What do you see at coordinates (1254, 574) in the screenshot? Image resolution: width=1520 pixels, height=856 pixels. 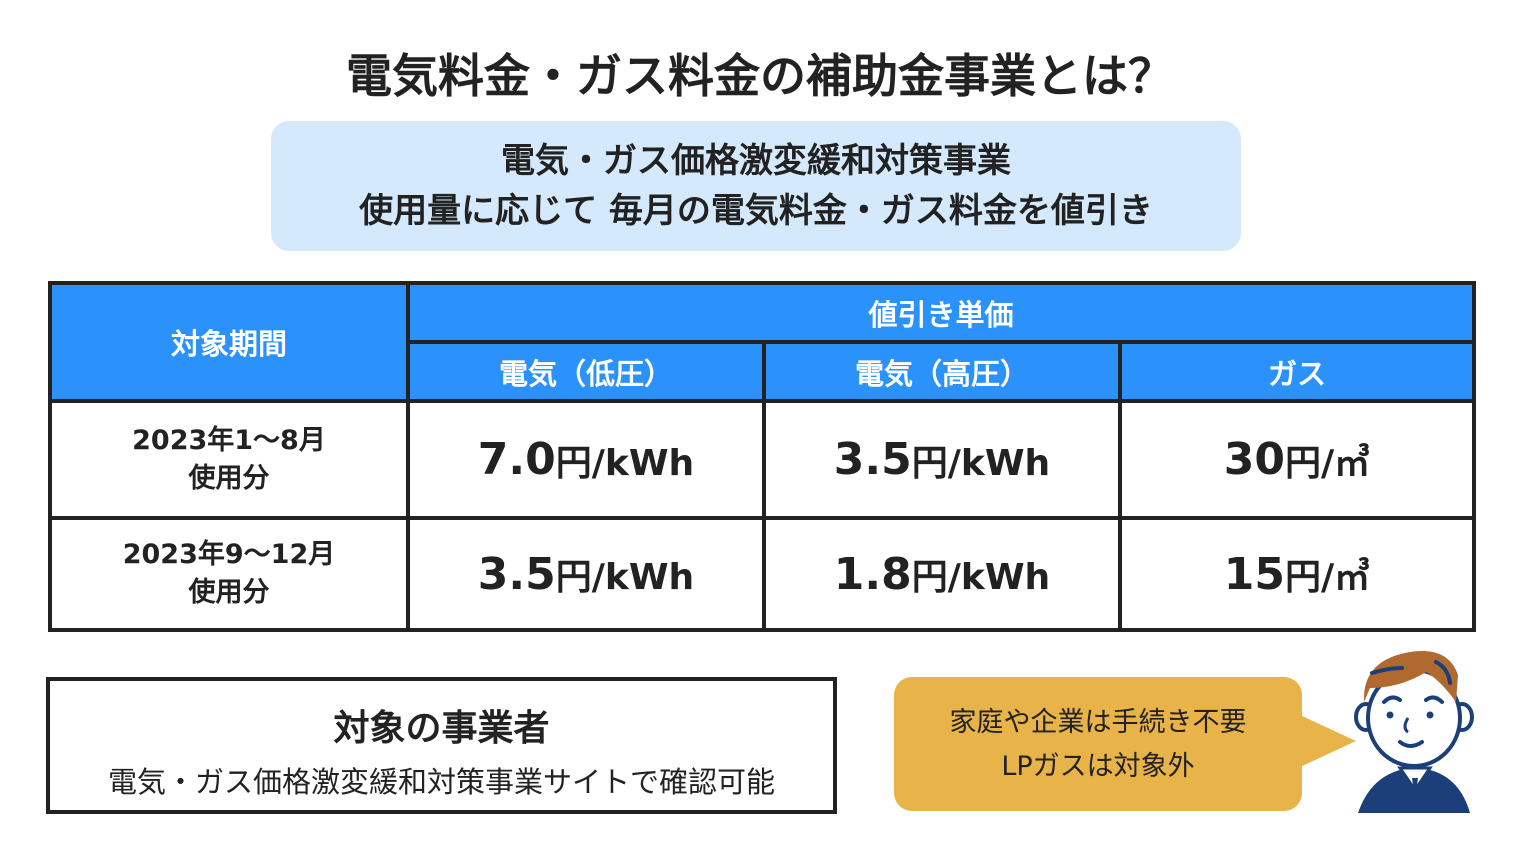 I see `value-num: 15` at bounding box center [1254, 574].